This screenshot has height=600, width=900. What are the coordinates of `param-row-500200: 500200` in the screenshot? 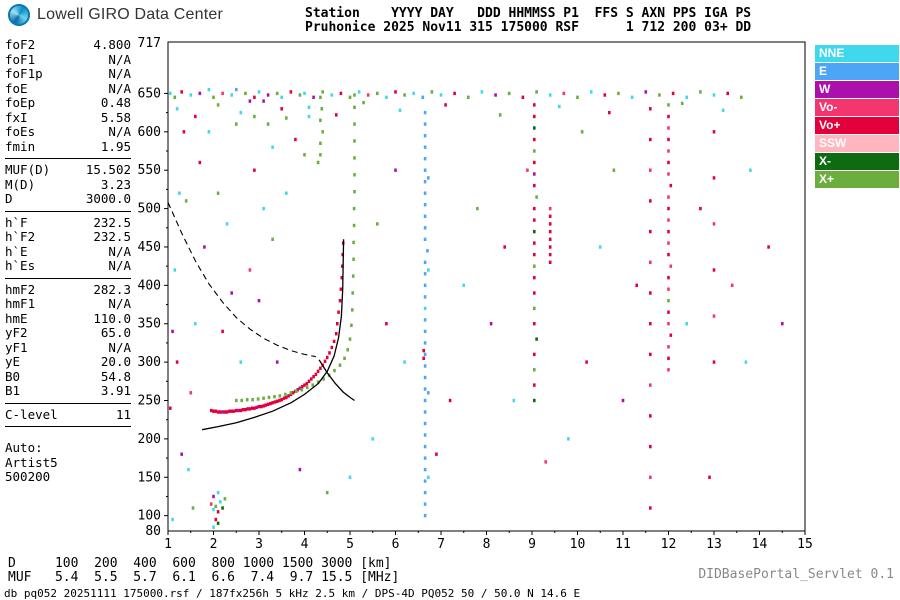 It's located at (28, 476).